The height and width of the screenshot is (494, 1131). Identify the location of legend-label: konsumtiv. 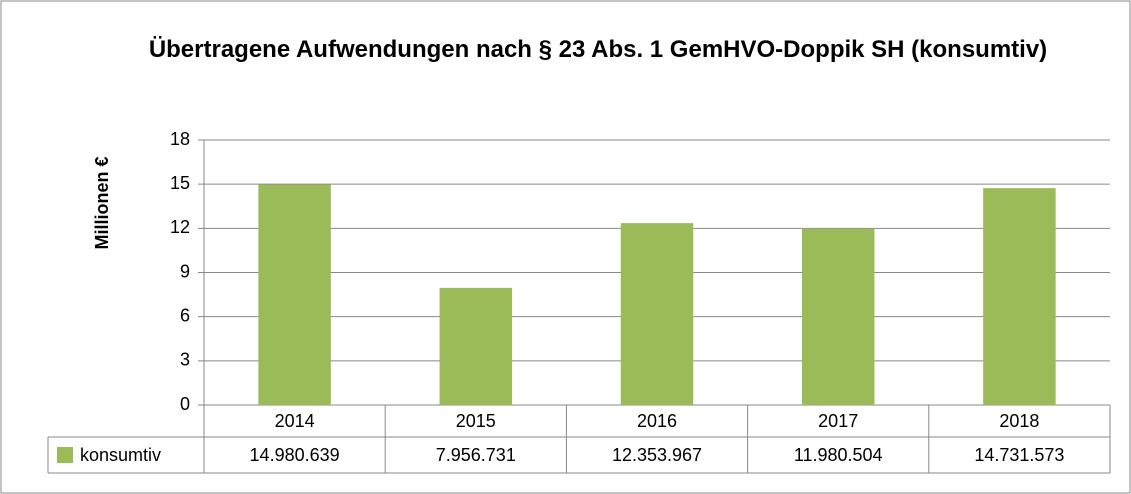
(120, 455).